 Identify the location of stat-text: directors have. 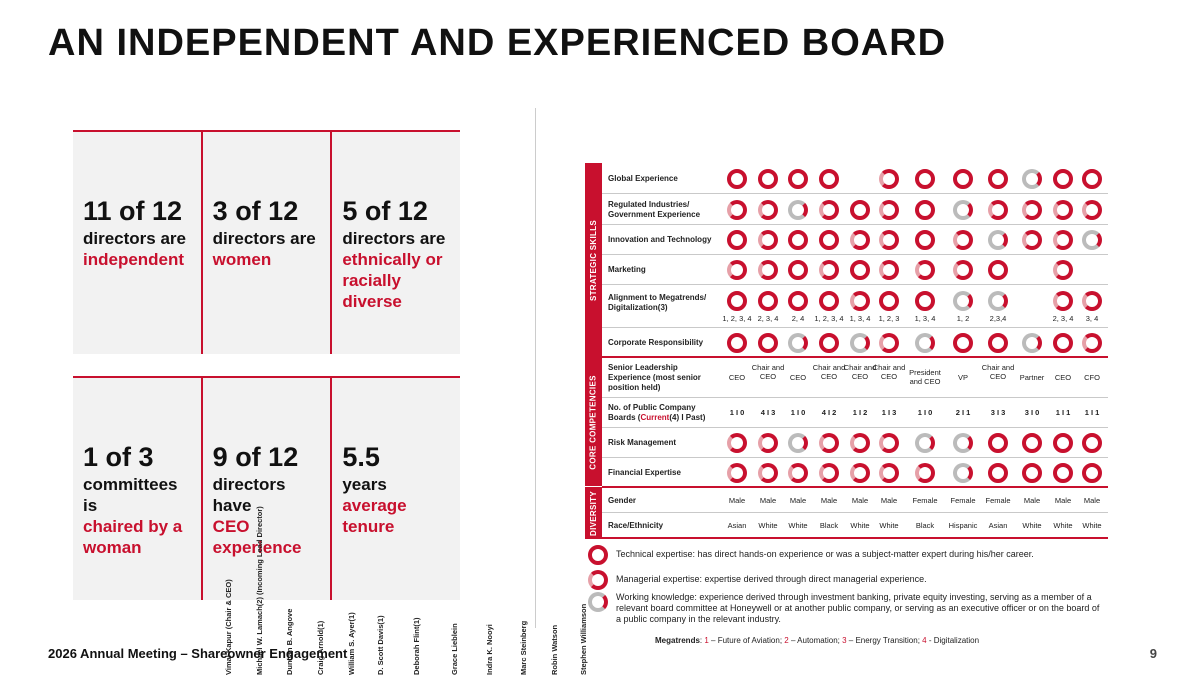
(249, 495).